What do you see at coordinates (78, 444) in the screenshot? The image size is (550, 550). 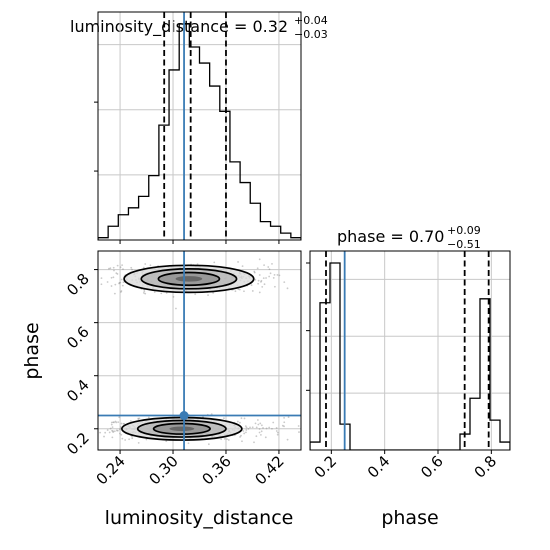 I see `y-tick-label: 0.2` at bounding box center [78, 444].